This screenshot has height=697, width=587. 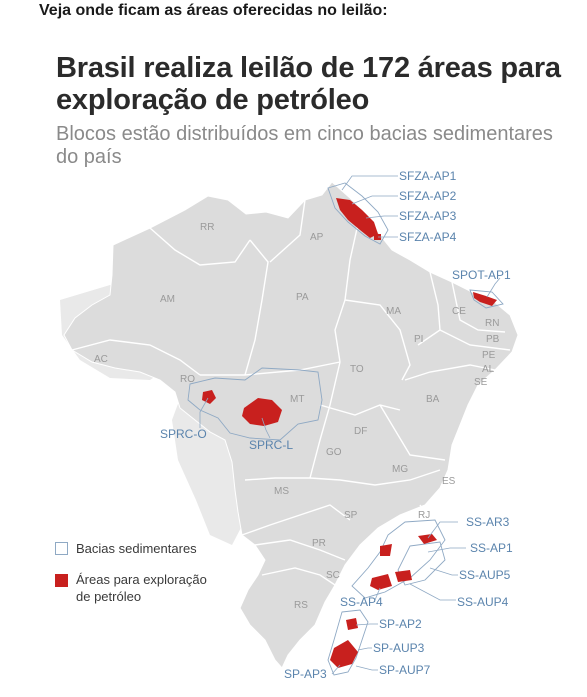 What do you see at coordinates (459, 311) in the screenshot?
I see `state-label: CE` at bounding box center [459, 311].